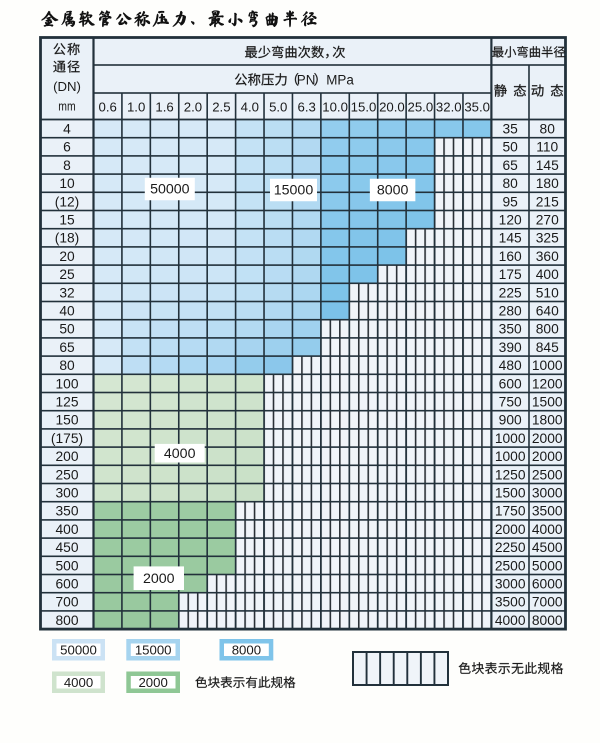  What do you see at coordinates (335, 107) in the screenshot?
I see `svg-text: 10.0` at bounding box center [335, 107].